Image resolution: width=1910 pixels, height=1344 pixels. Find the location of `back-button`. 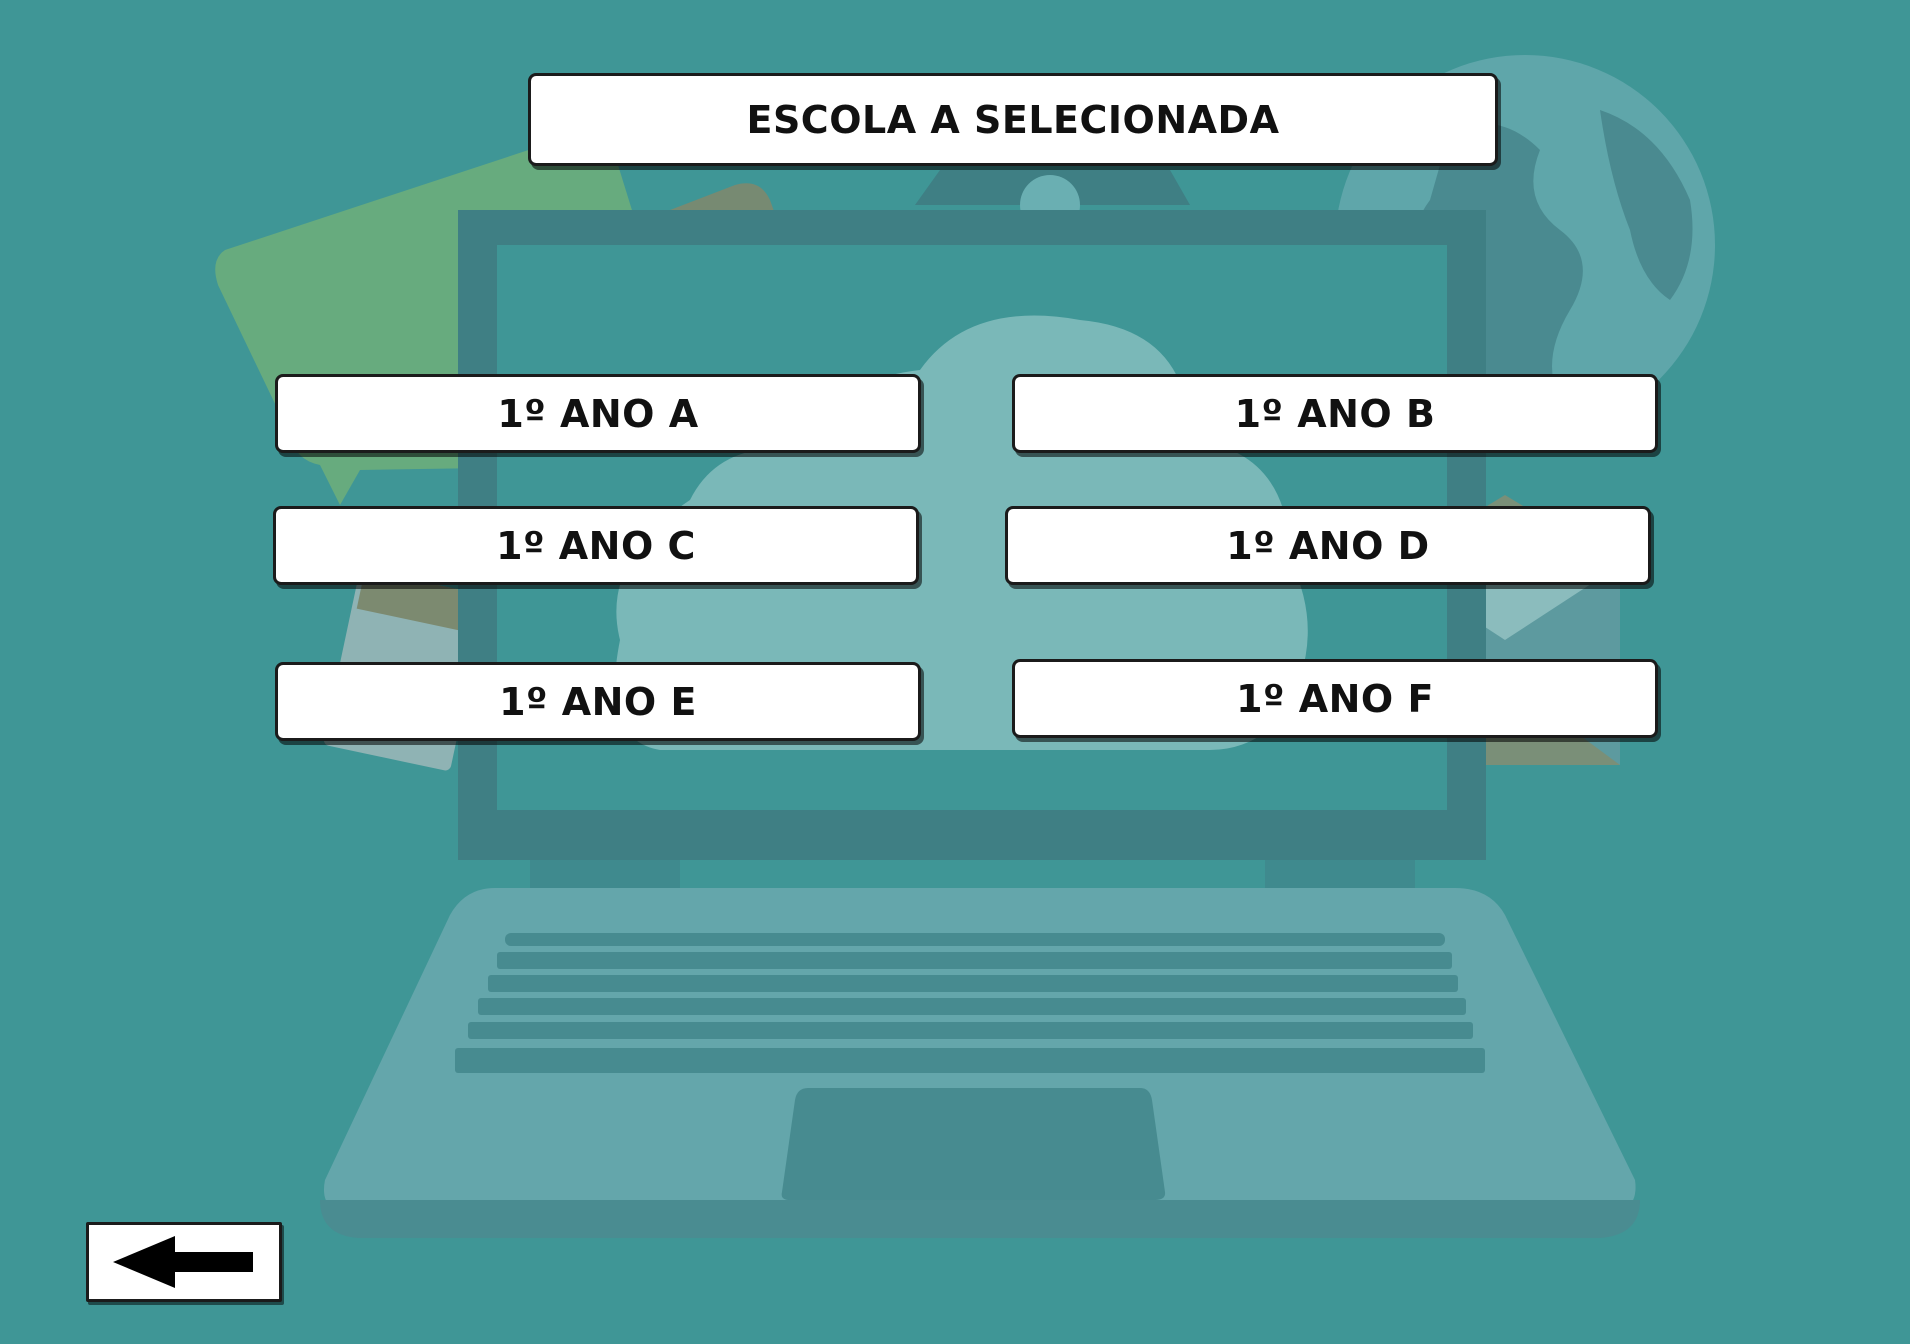

back-button is located at coordinates (184, 1262).